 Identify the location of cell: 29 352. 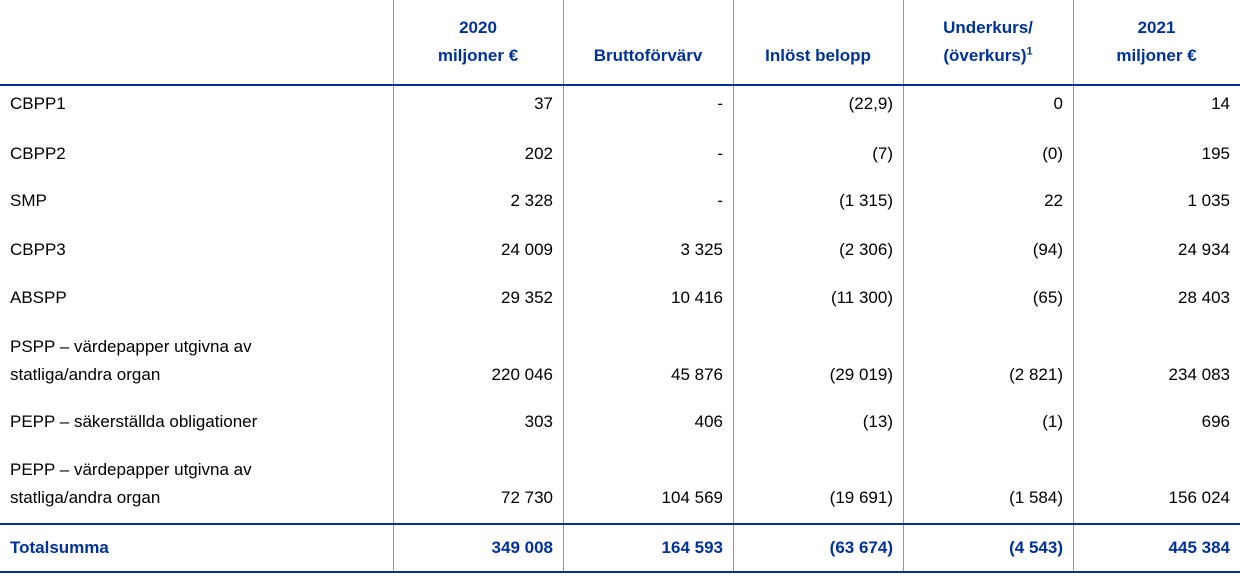
(527, 297).